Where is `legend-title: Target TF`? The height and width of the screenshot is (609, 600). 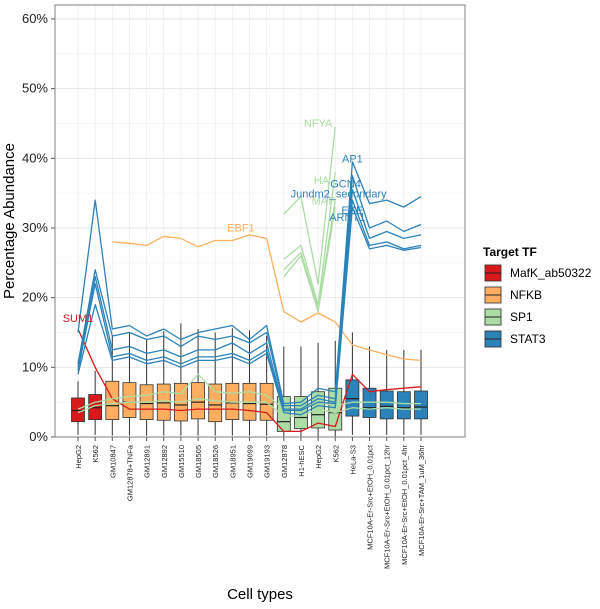
legend-title: Target TF is located at coordinates (510, 252).